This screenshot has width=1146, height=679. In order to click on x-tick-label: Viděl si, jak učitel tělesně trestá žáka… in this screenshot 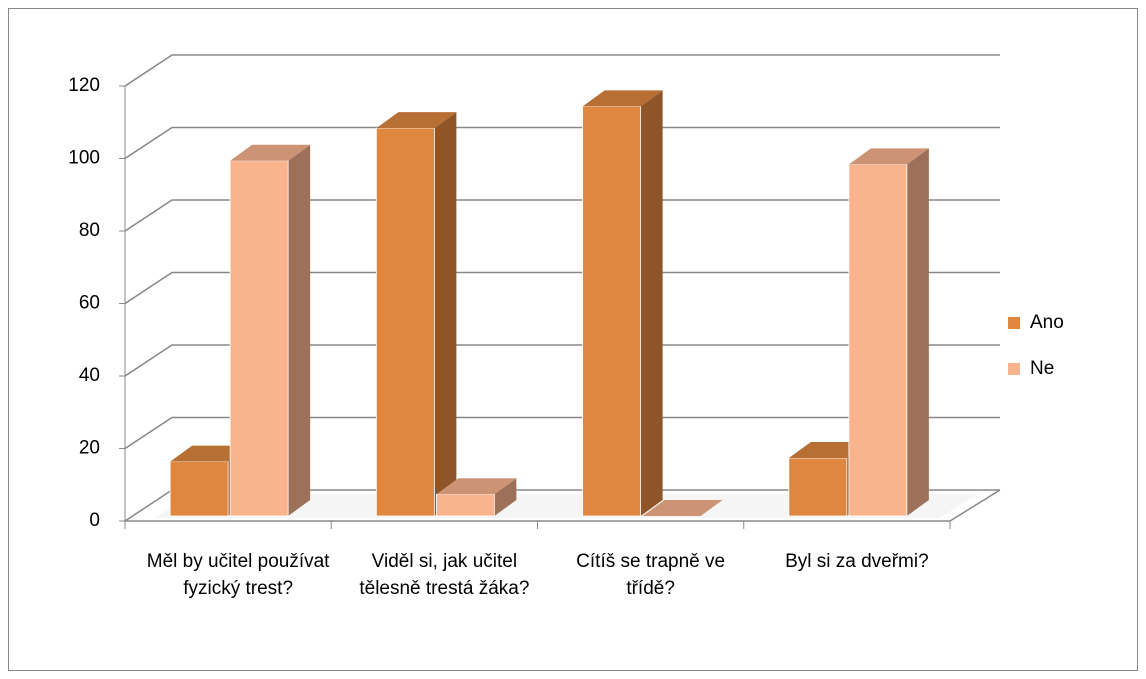, I will do `click(444, 575)`.